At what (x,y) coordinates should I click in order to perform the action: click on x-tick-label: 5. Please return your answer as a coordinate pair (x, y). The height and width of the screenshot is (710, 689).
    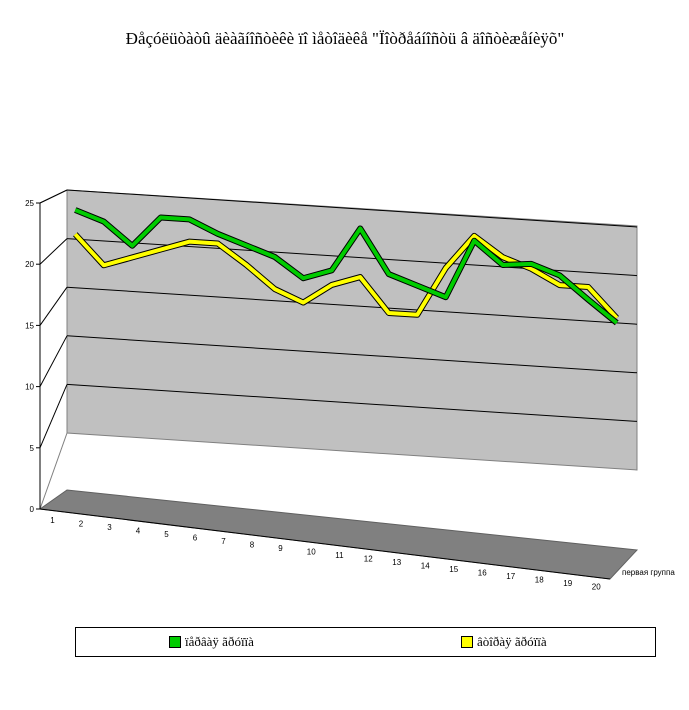
    Looking at the image, I should click on (166, 534).